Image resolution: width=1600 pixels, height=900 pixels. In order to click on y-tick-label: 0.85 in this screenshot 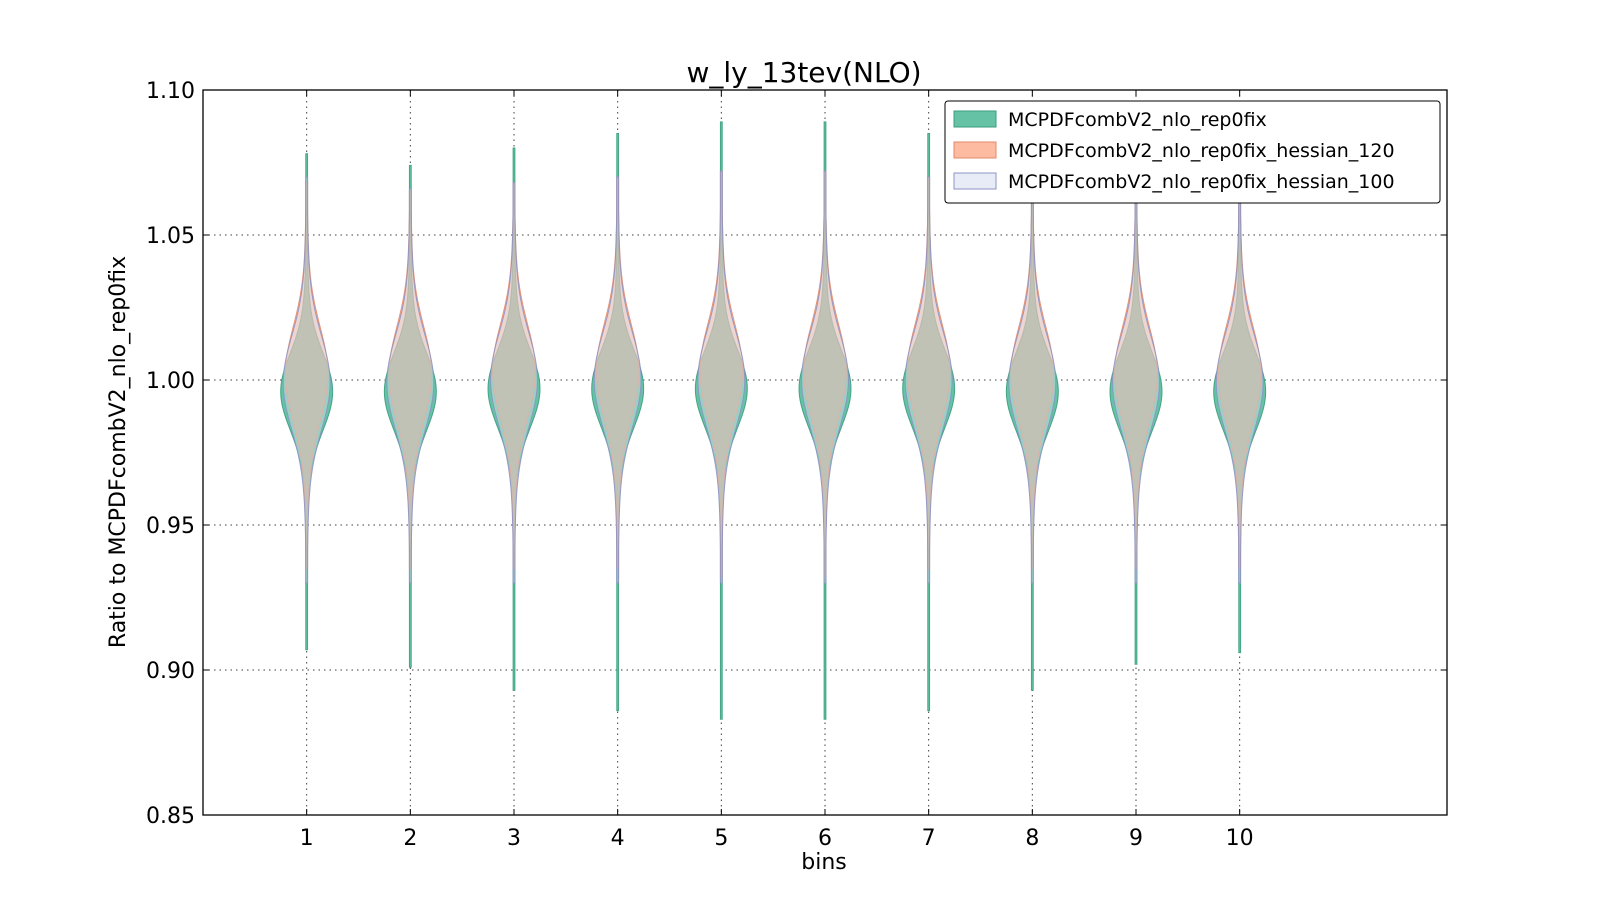, I will do `click(170, 816)`.